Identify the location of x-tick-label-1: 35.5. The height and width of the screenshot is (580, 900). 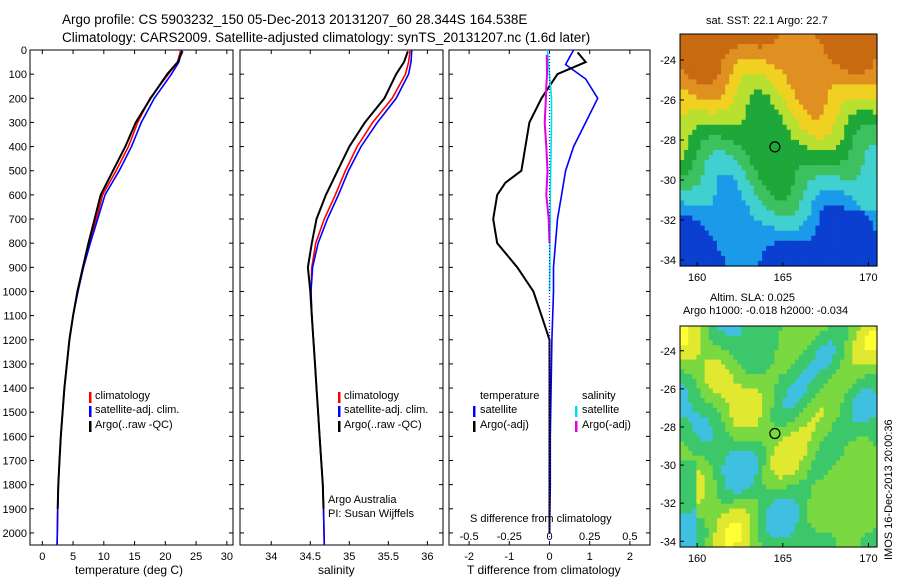
(388, 557).